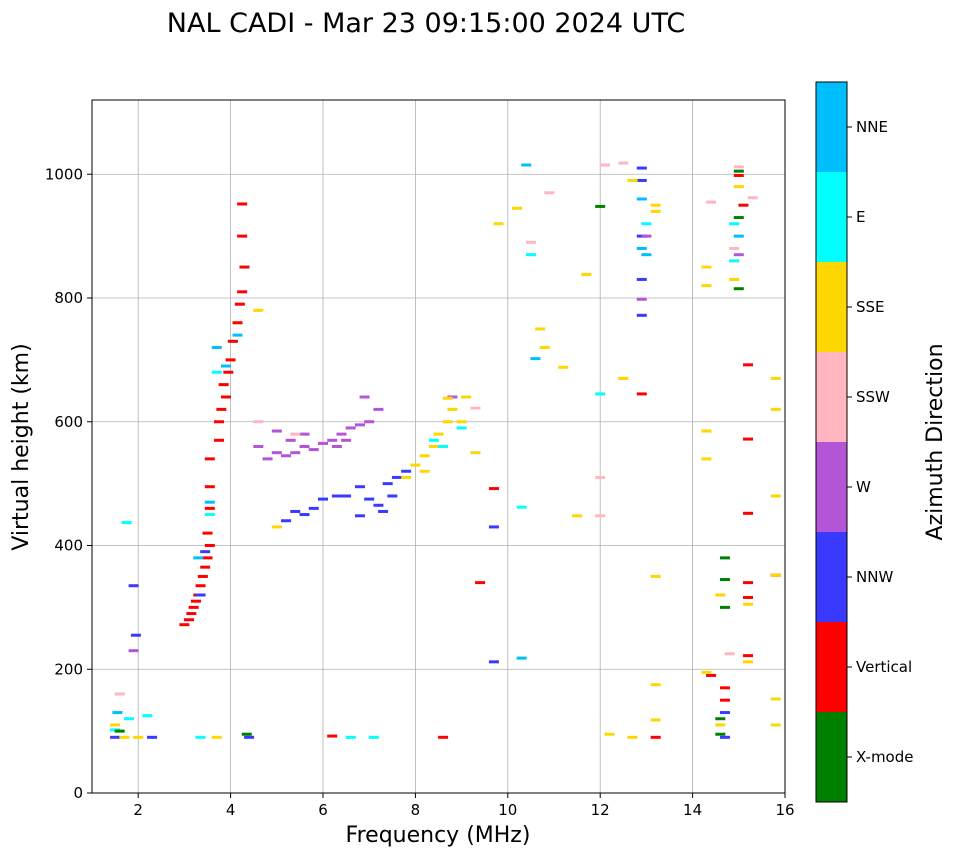  Describe the element at coordinates (784, 810) in the screenshot. I see `x-tick-label: 16` at that location.